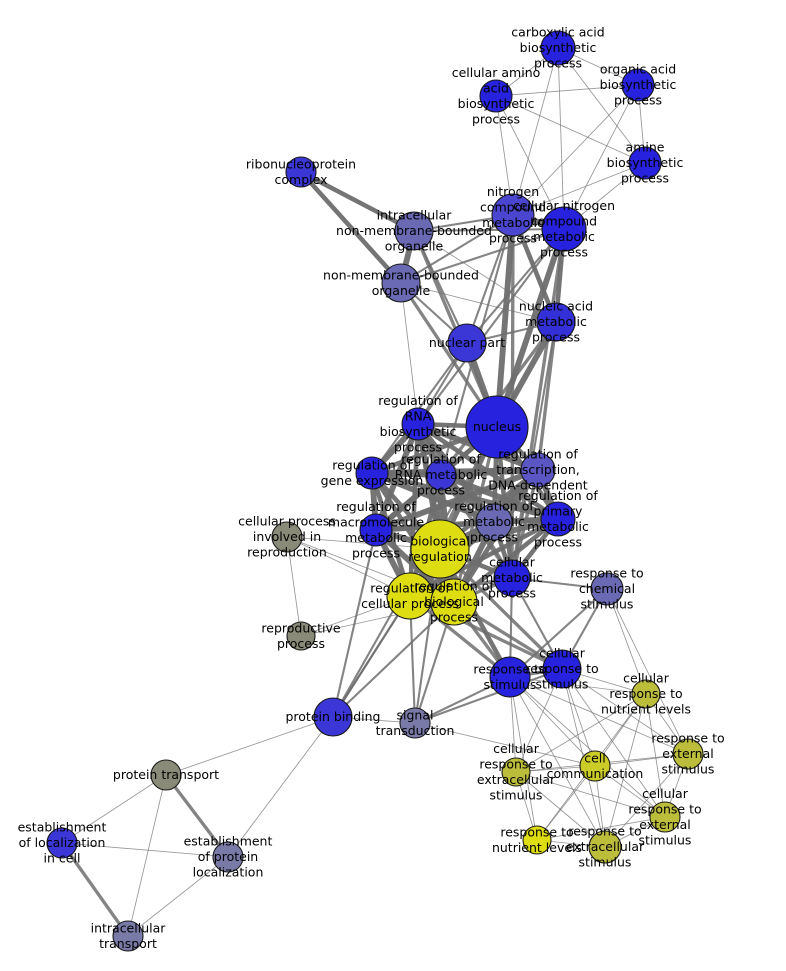  Describe the element at coordinates (638, 85) in the screenshot. I see `graph-node-organic-acid-biosynthetic-process` at that location.